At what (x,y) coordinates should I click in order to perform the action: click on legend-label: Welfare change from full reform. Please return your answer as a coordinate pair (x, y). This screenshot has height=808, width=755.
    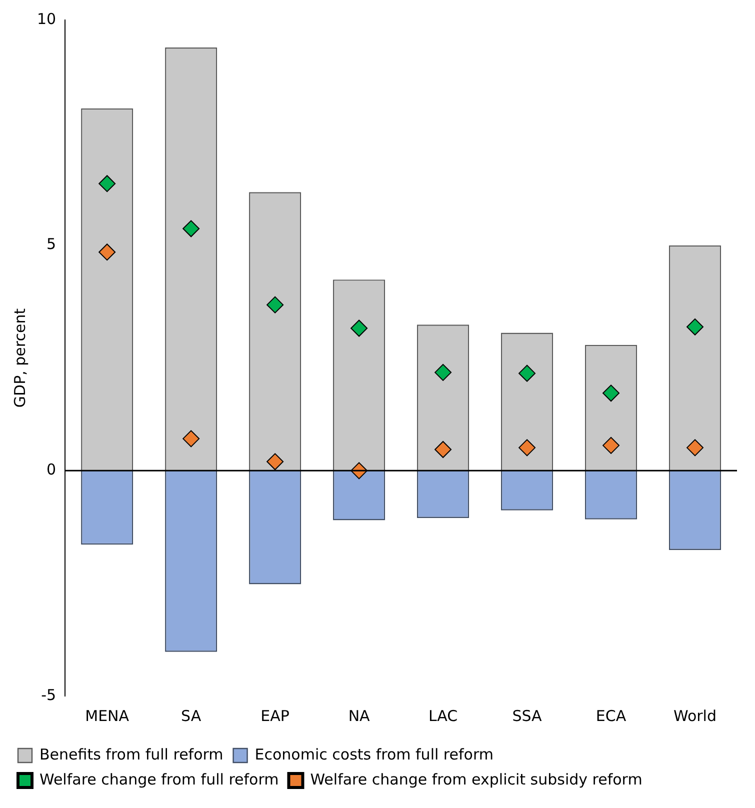
    Looking at the image, I should click on (159, 779).